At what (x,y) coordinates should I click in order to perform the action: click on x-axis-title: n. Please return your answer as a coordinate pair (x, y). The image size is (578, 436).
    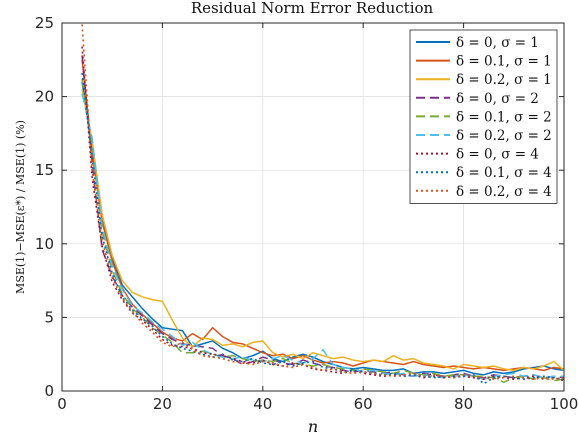
    Looking at the image, I should click on (313, 426).